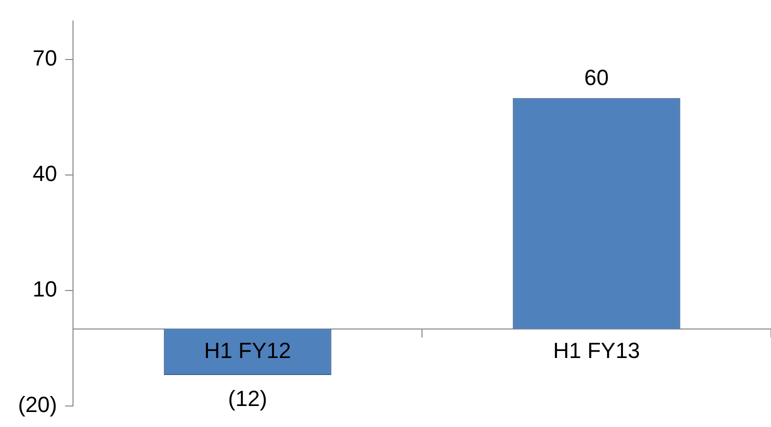  Describe the element at coordinates (45, 289) in the screenshot. I see `y-tick-label: 10` at that location.